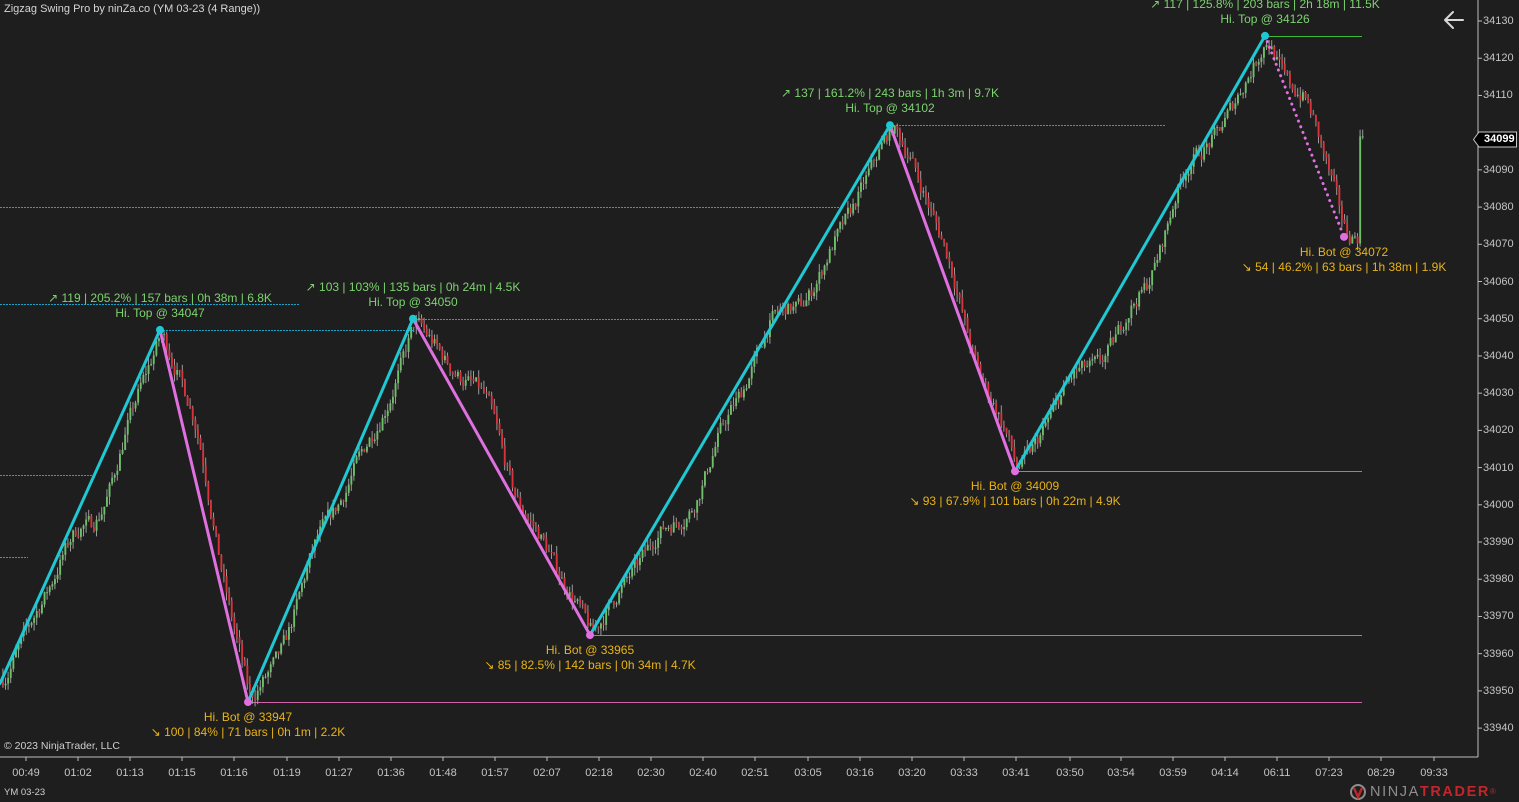  Describe the element at coordinates (1498, 21) in the screenshot. I see `y-tick-label: 34130` at that location.